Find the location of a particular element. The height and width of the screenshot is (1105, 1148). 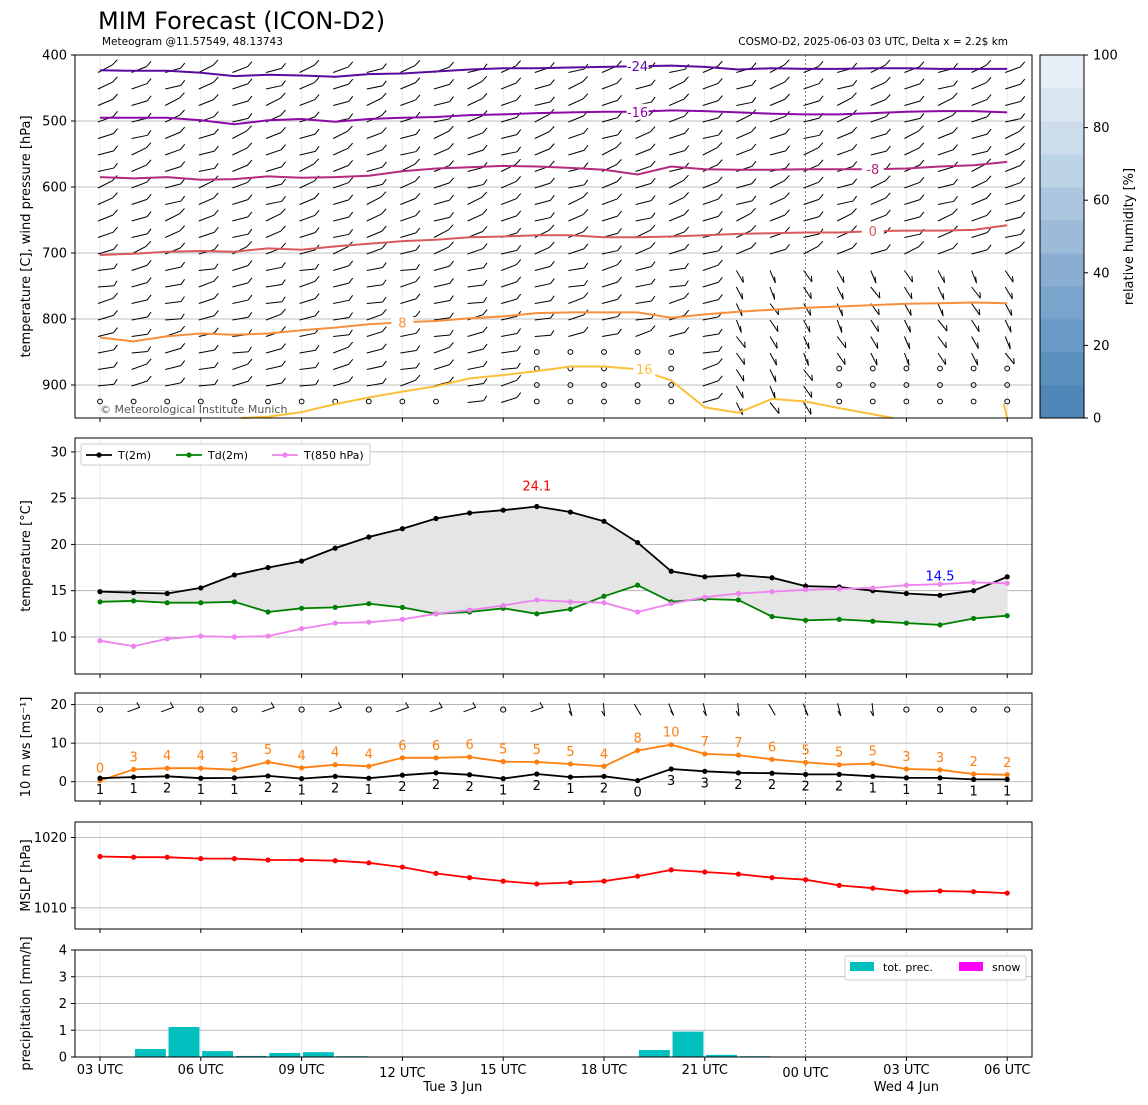

colorbar-tick-label: 0 is located at coordinates (1097, 419).